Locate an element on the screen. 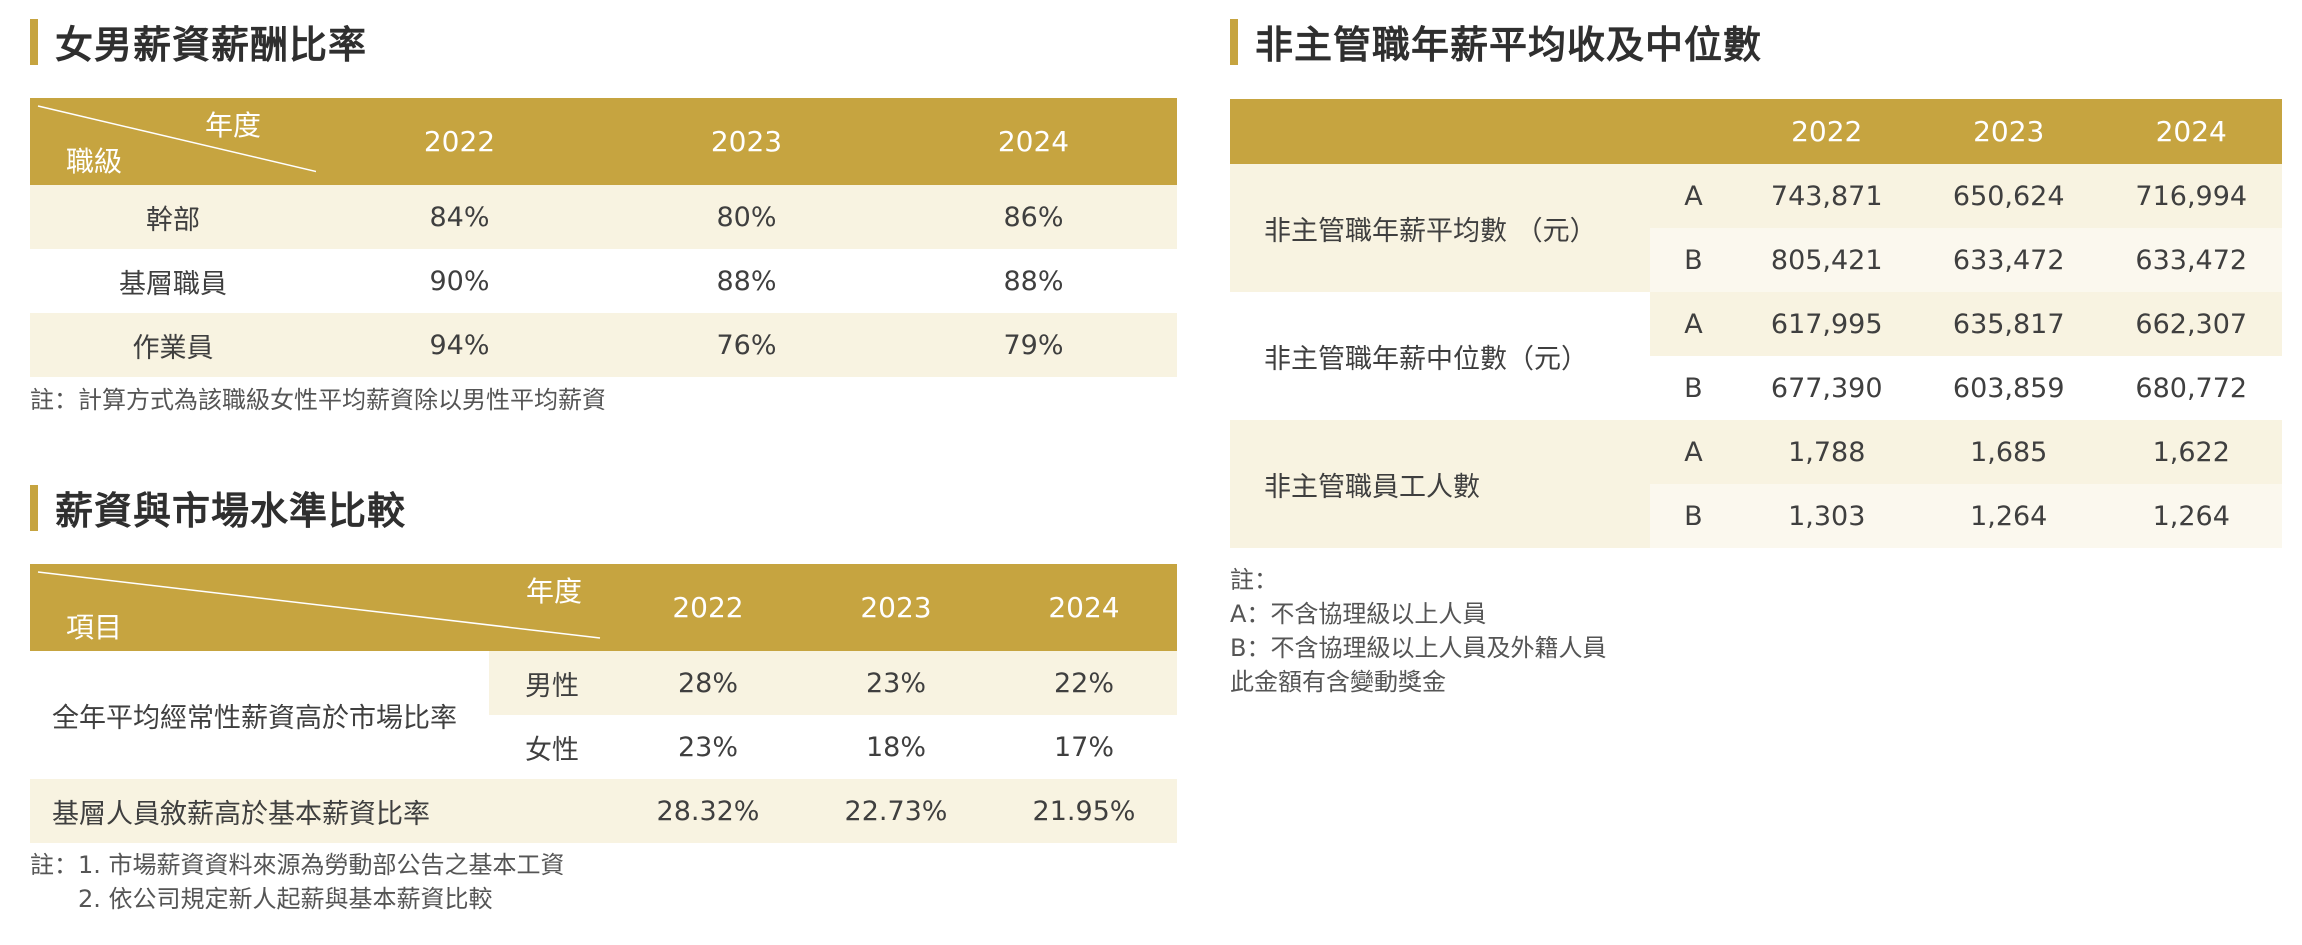 This screenshot has width=2302, height=945. section2-note-line: 註：1. 市場薪資資料來源為勞動部公告之基本工資 is located at coordinates (297, 865).